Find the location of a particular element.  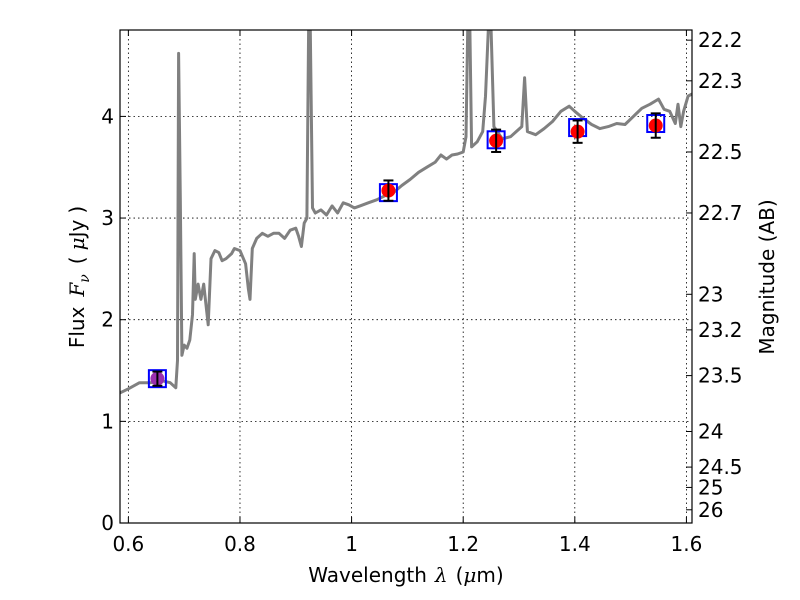

magnitude-tick-label: 26 is located at coordinates (710, 510).